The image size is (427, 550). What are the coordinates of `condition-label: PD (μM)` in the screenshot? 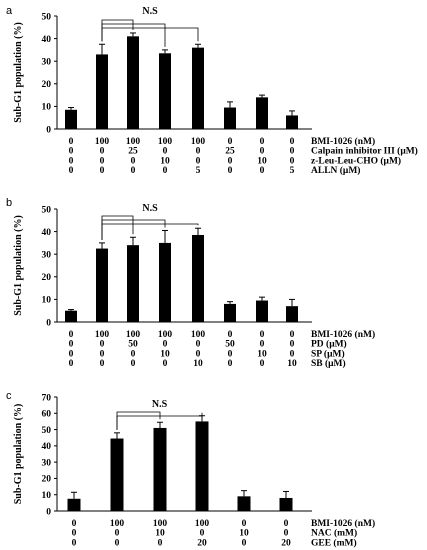 It's located at (329, 344).